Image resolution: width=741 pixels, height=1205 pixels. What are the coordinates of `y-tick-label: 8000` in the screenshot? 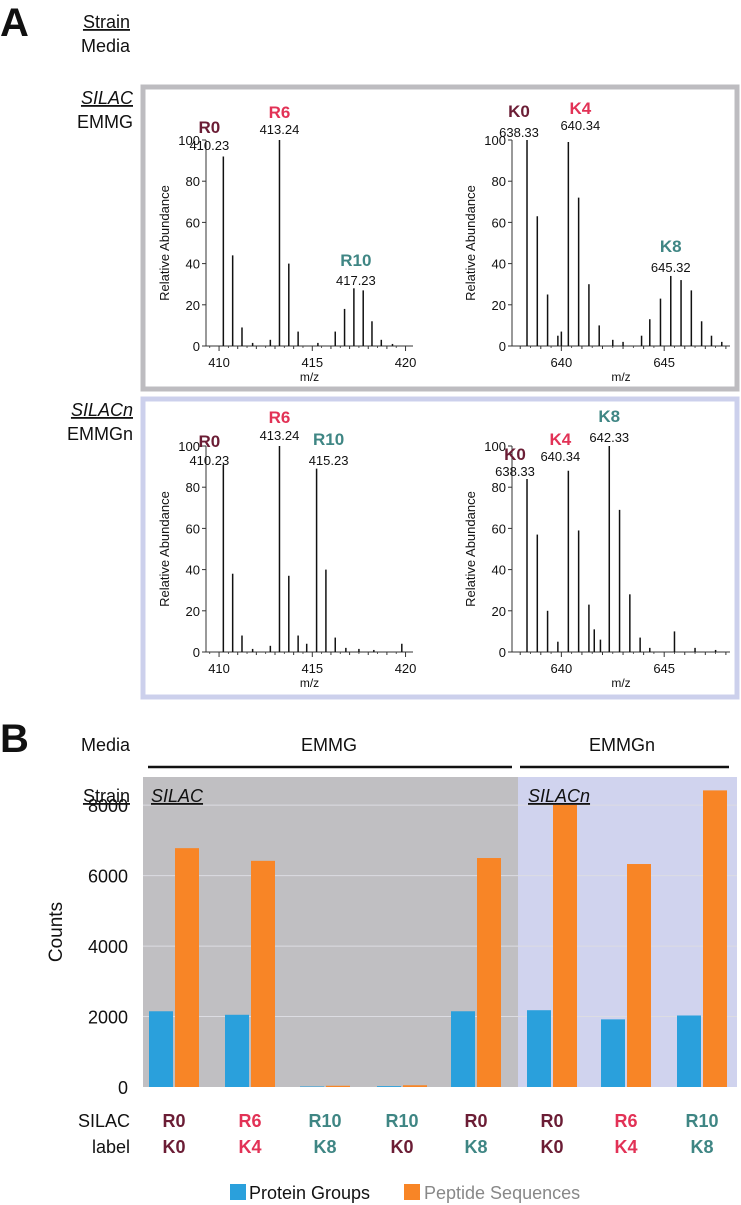 It's located at (108, 806).